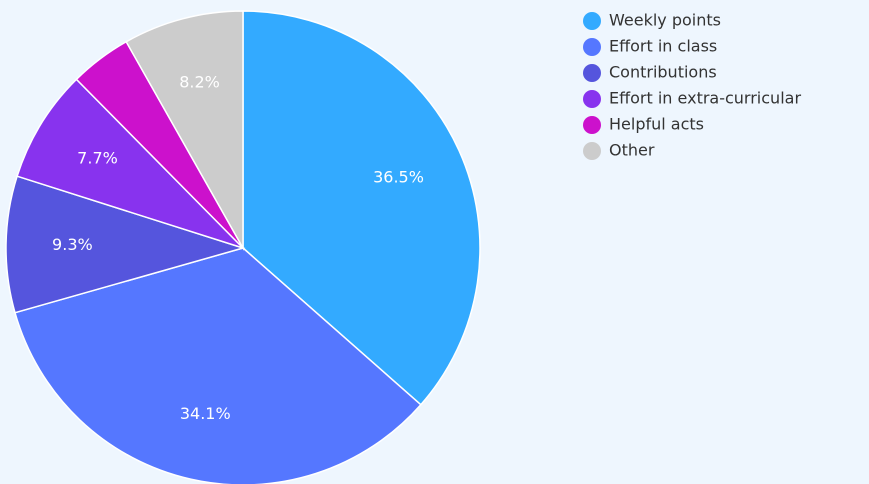  Describe the element at coordinates (72, 244) in the screenshot. I see `slice-label: 9.3%` at that location.